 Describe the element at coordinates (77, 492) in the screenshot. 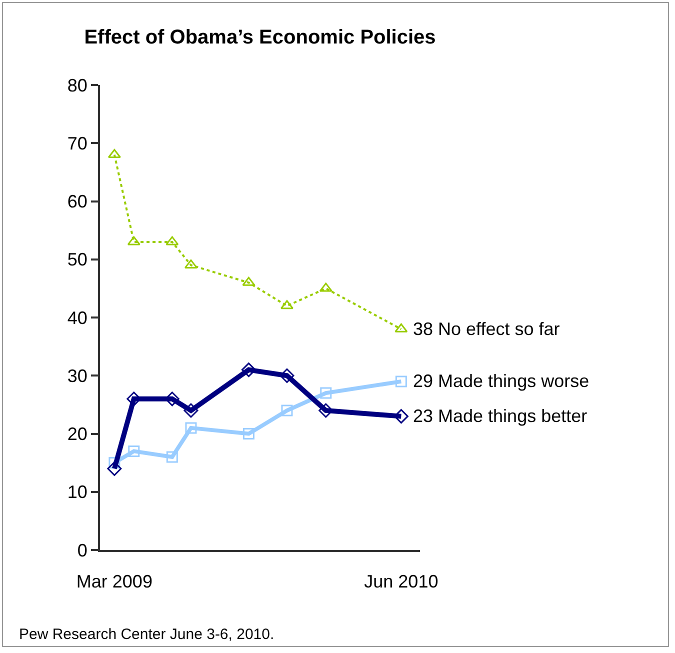

I see `y-tick-label: 10` at that location.